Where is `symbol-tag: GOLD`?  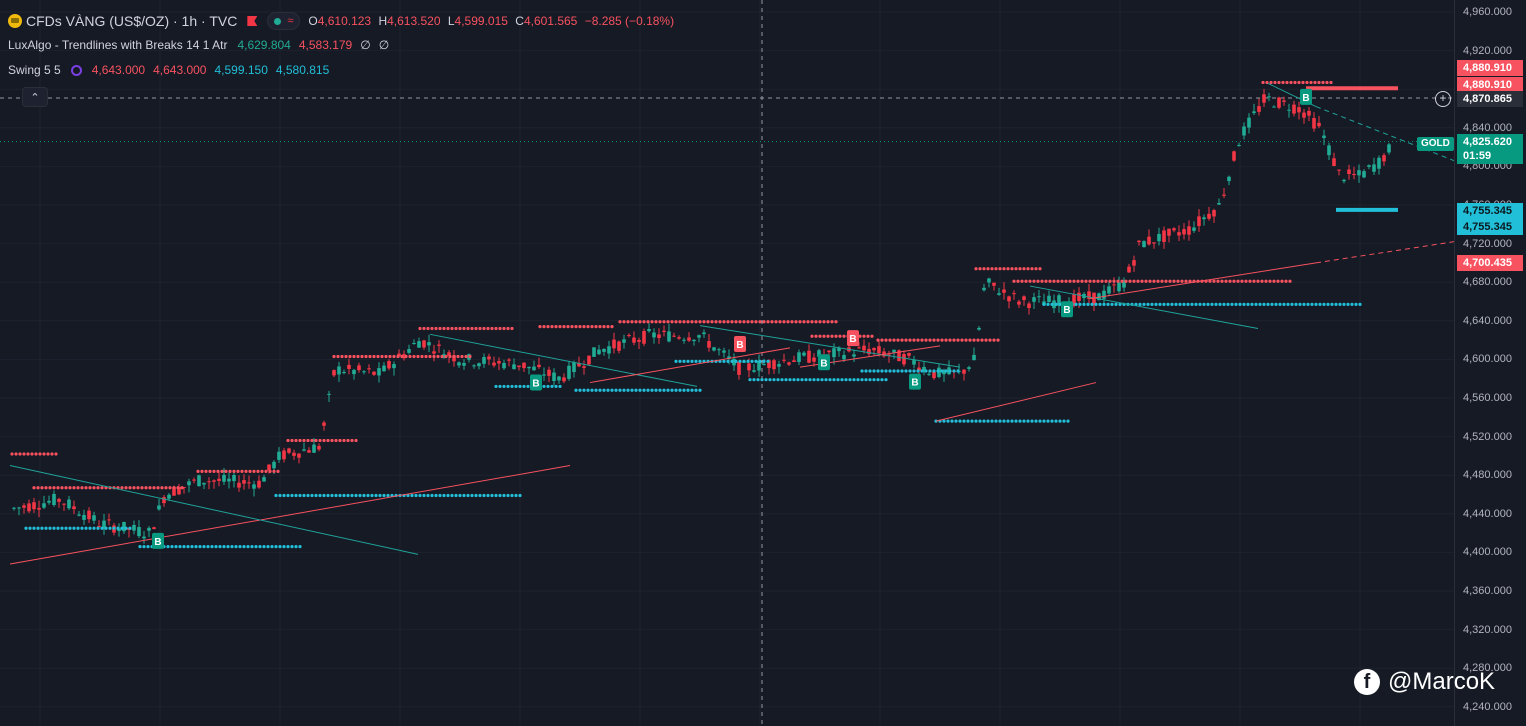
symbol-tag: GOLD is located at coordinates (1435, 144).